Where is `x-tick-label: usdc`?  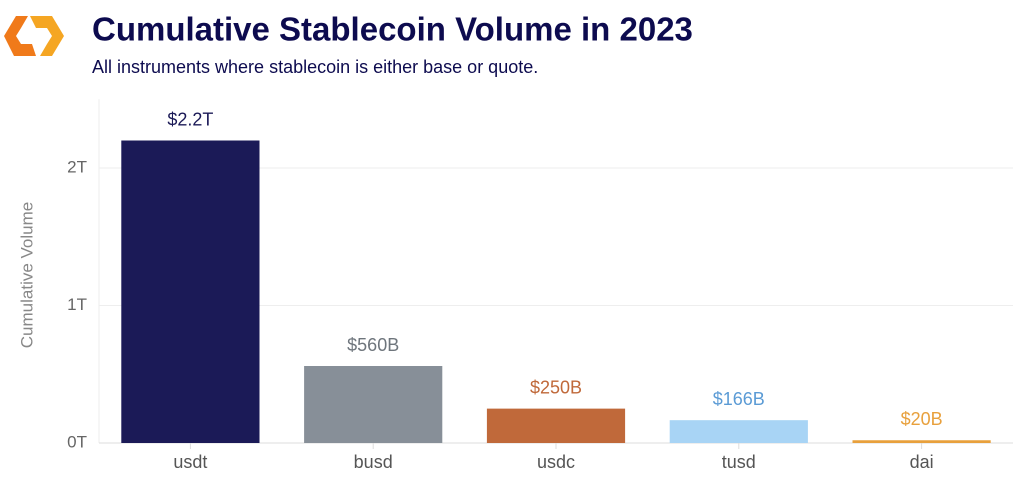
x-tick-label: usdc is located at coordinates (556, 462).